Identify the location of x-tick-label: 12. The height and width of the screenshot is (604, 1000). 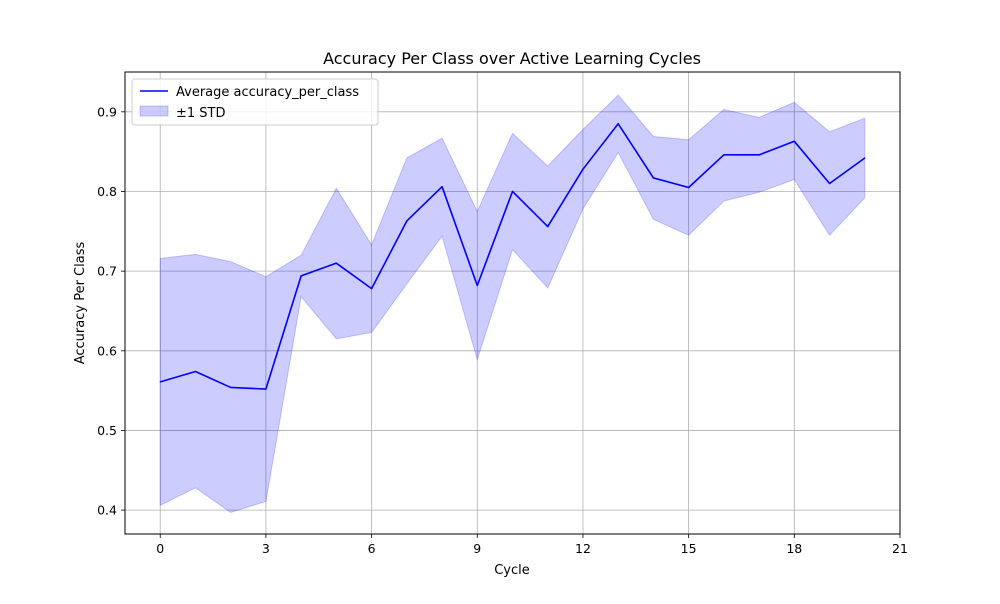
(583, 548).